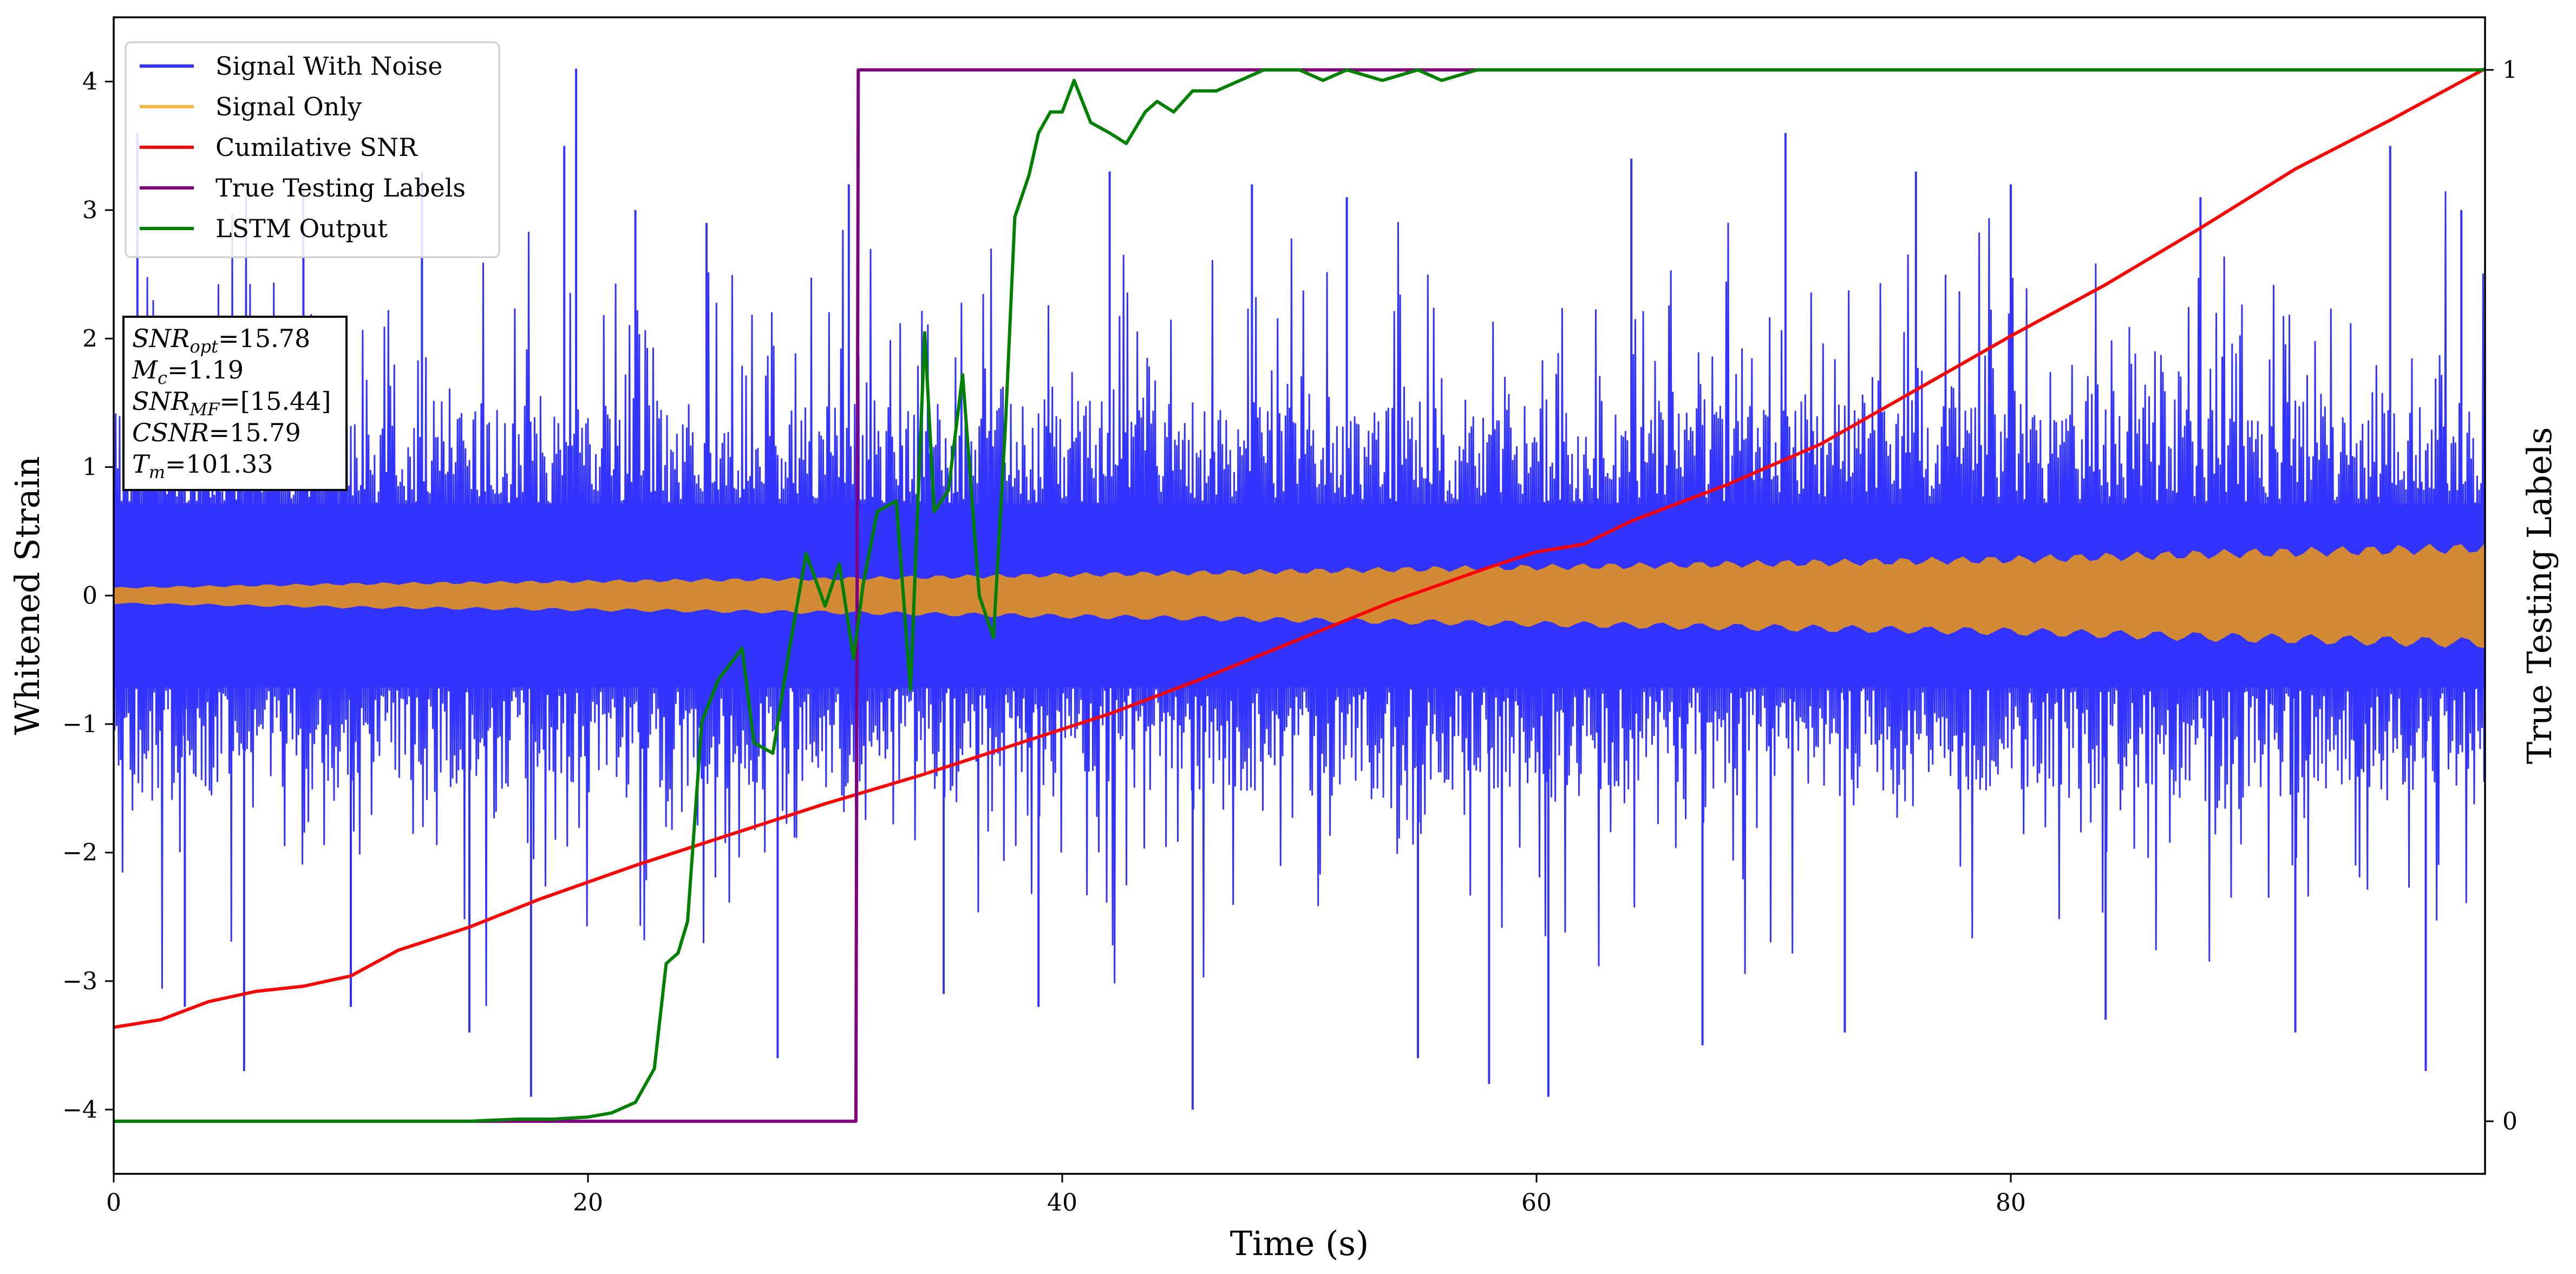  Describe the element at coordinates (90, 467) in the screenshot. I see `y-tick-label: 1` at that location.